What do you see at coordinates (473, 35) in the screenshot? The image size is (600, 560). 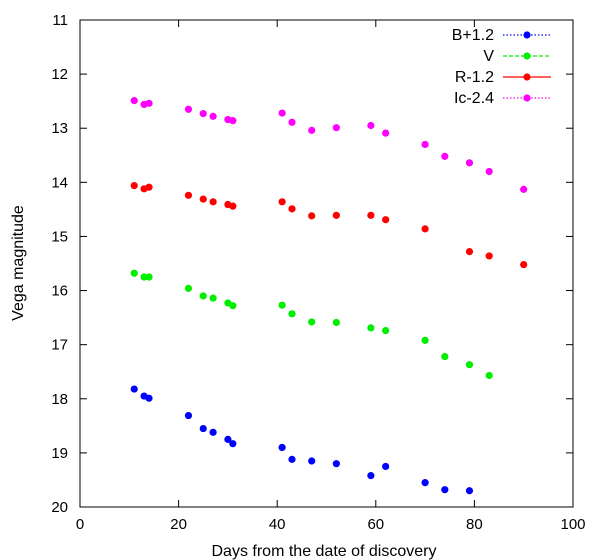 I see `legend-label: B+1.2` at bounding box center [473, 35].